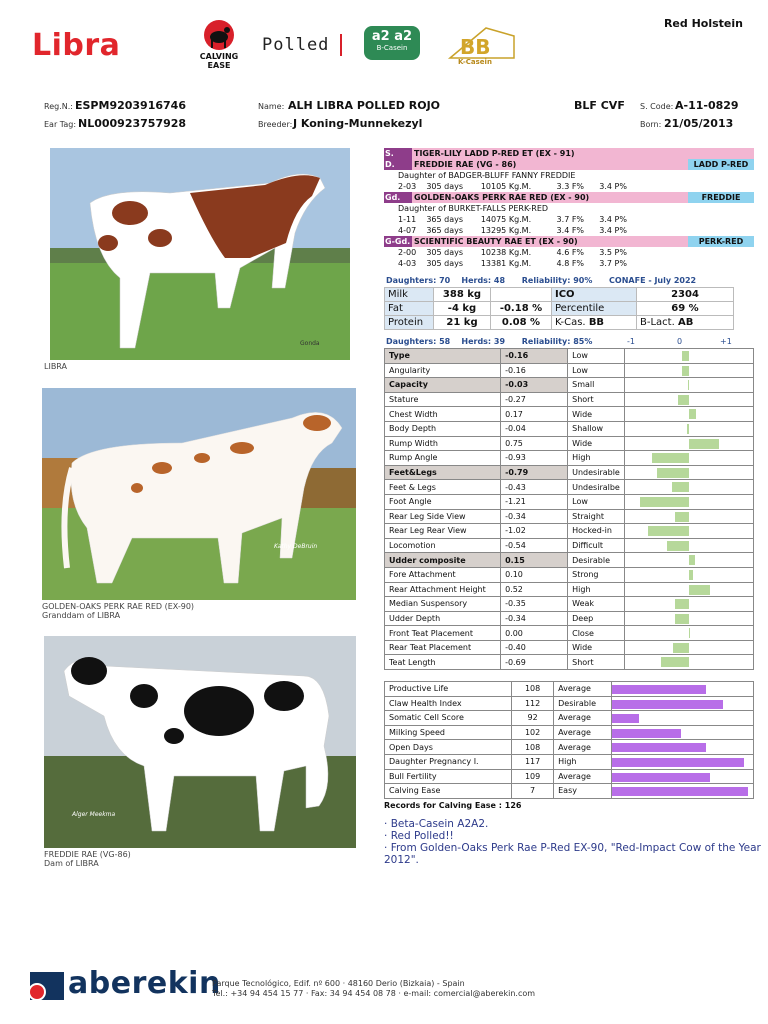  What do you see at coordinates (512, 186) in the screenshot?
I see `ped-dam-record-1: 2-03 305 days 10105 Kg.M. 3.3 F% 3.4 P%` at bounding box center [512, 186].